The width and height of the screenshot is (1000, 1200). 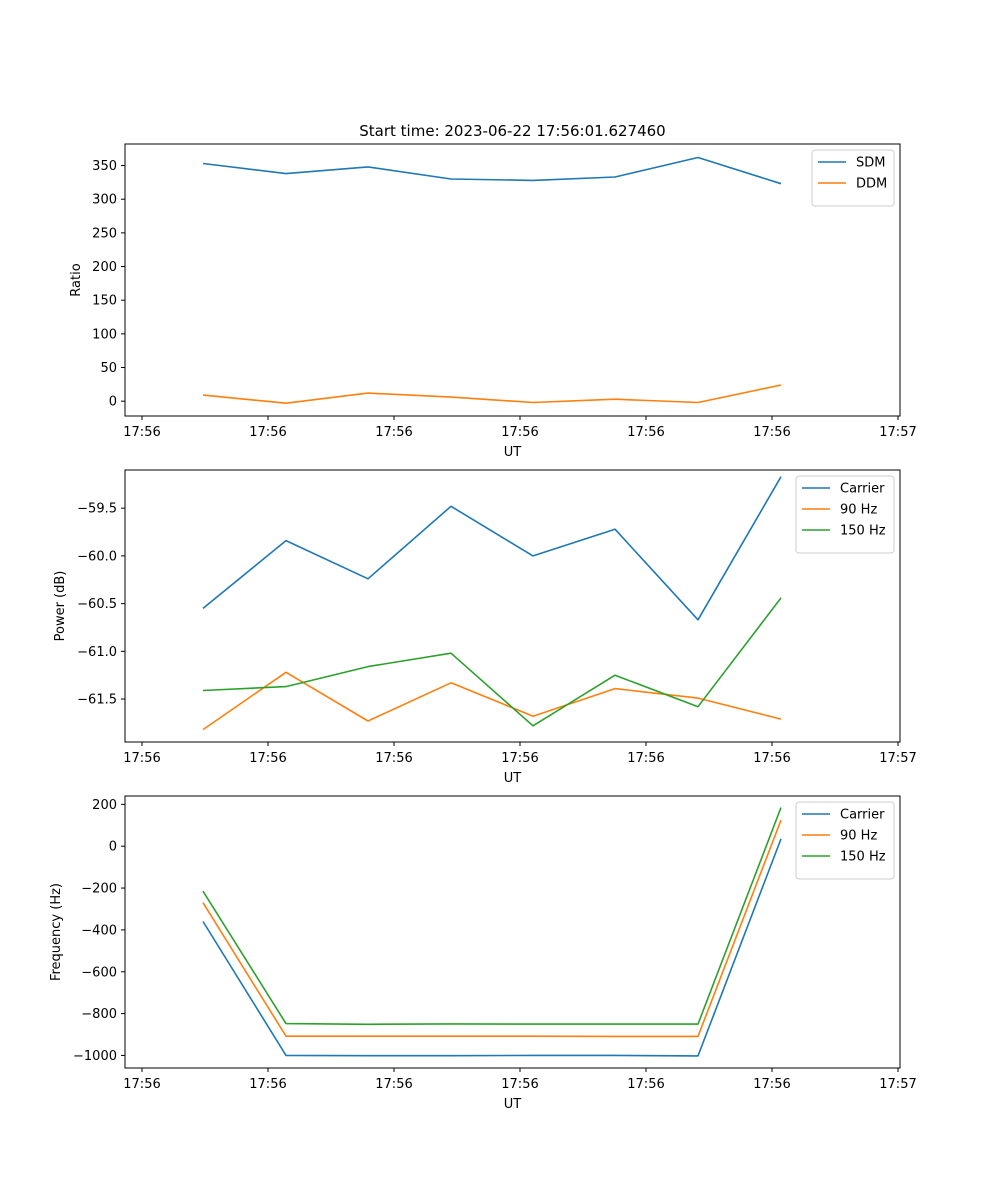 I want to click on y-tick-label: 350, so click(x=104, y=166).